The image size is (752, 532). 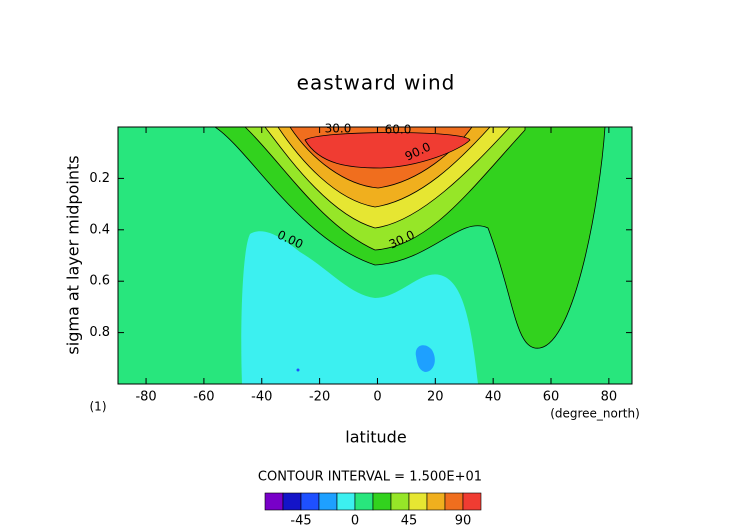 I want to click on x-tick-label: 80, so click(x=609, y=397).